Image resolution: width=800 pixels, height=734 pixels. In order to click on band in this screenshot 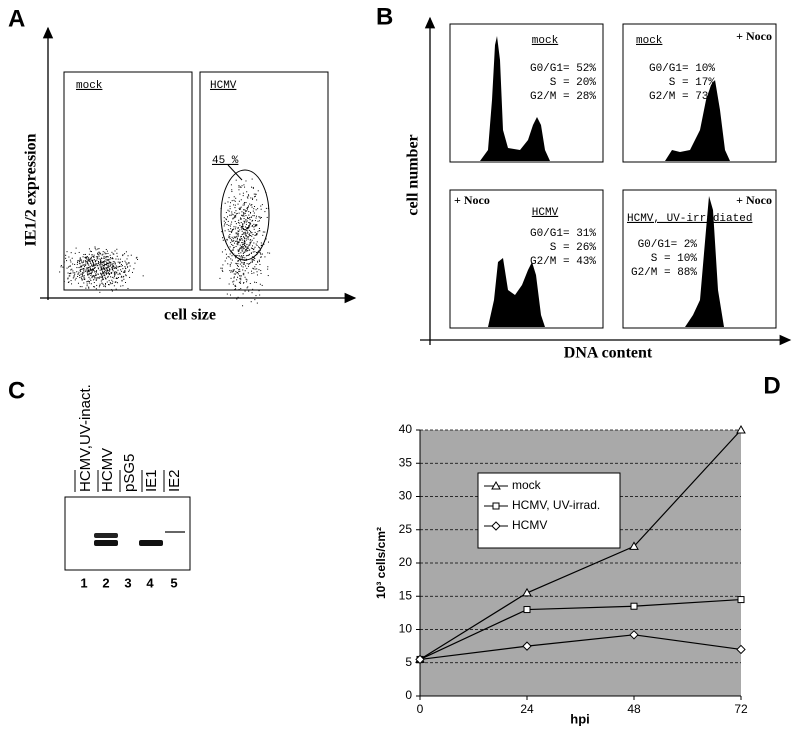, I will do `click(151, 543)`.